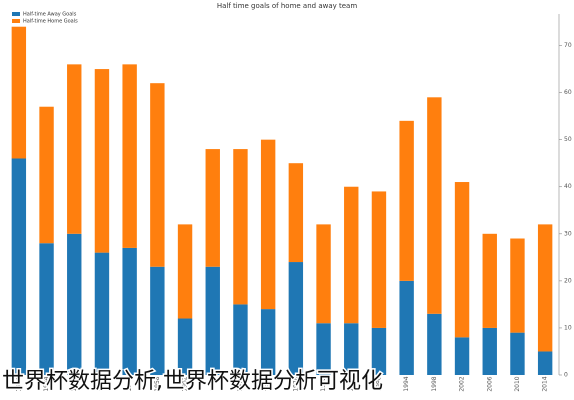  I want to click on caption: 世界杯数据分析,世界杯数据分析可视化, so click(192, 381).